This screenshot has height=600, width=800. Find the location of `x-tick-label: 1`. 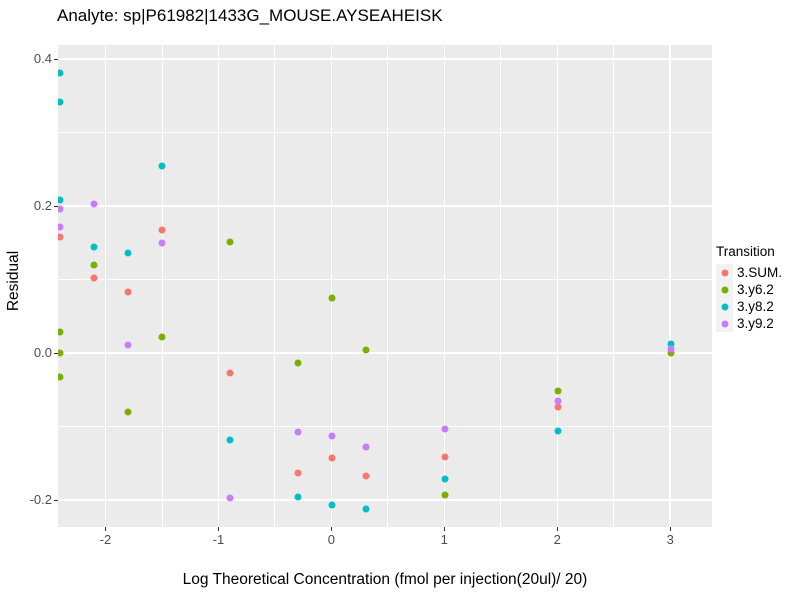

x-tick-label: 1 is located at coordinates (444, 539).